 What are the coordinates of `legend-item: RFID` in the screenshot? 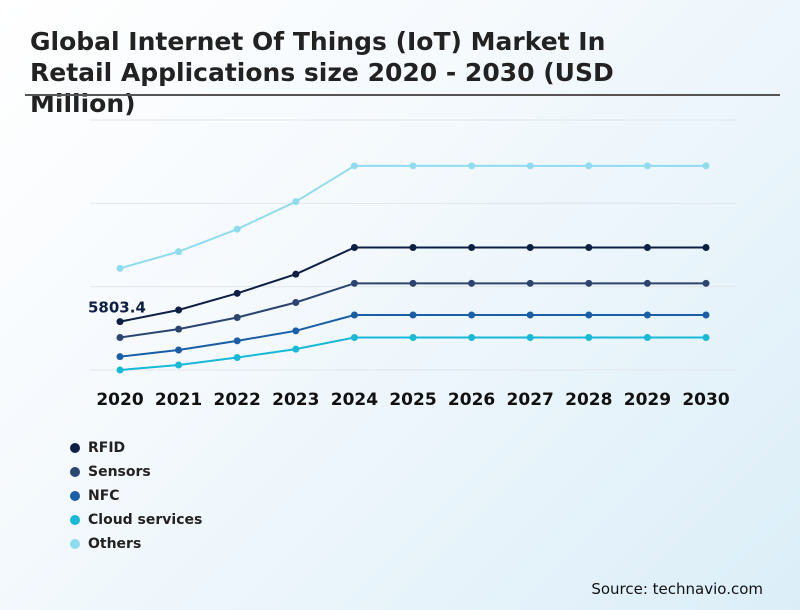 It's located at (136, 448).